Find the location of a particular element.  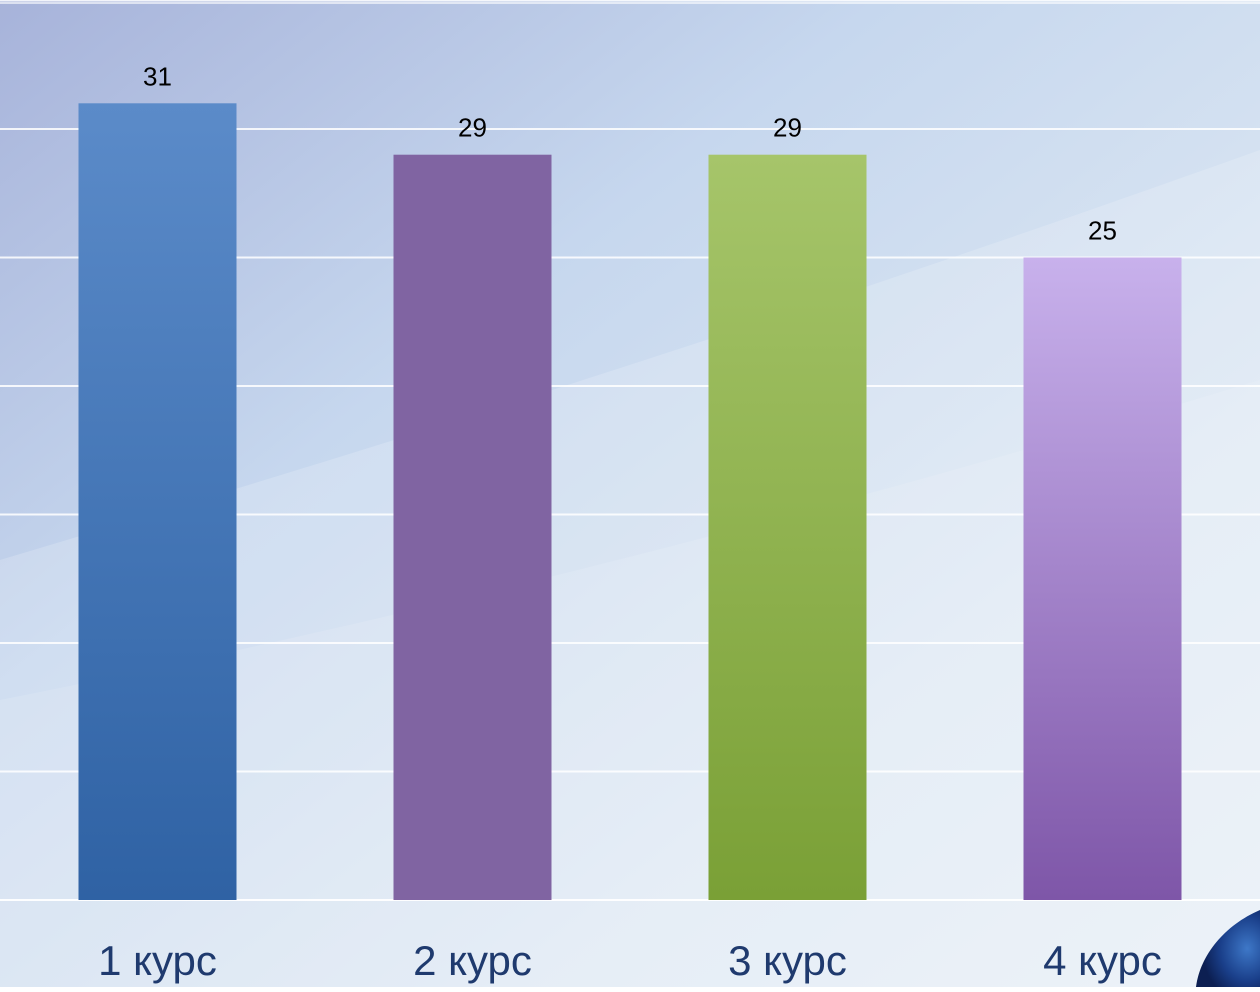

category-label-2: 2 курс is located at coordinates (472, 960).